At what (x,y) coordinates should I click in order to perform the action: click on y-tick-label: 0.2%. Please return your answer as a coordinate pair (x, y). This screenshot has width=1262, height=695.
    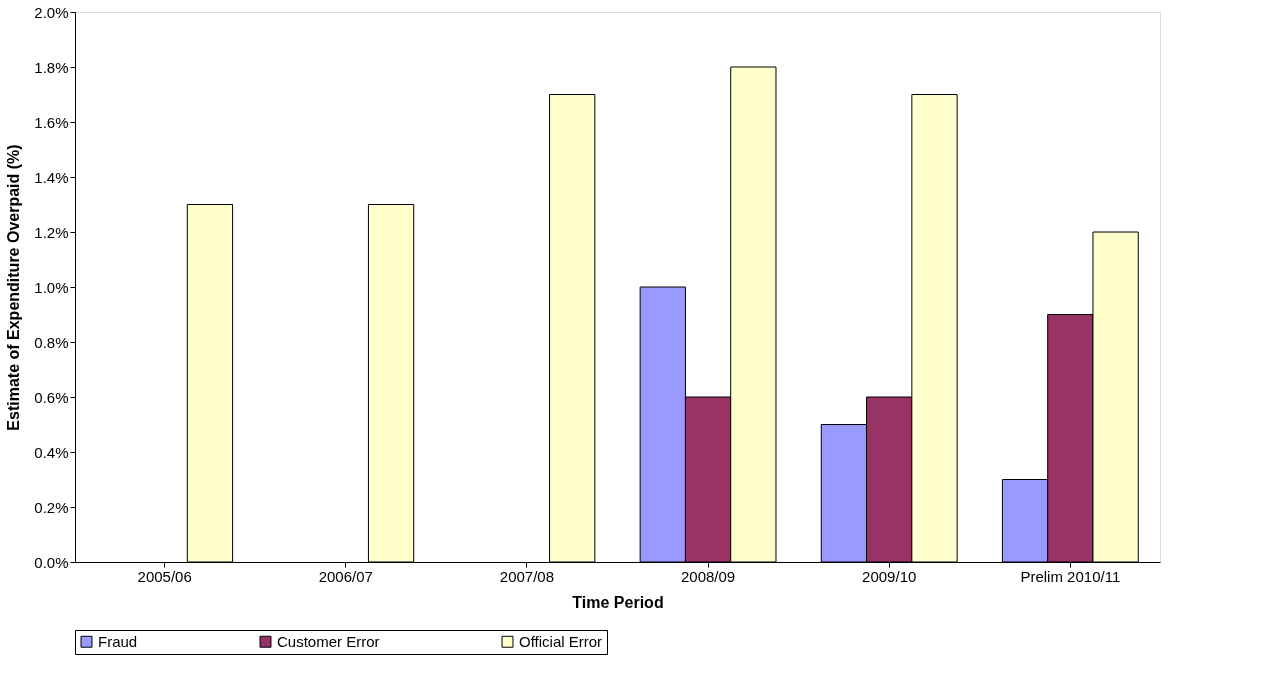
    Looking at the image, I should click on (51, 507).